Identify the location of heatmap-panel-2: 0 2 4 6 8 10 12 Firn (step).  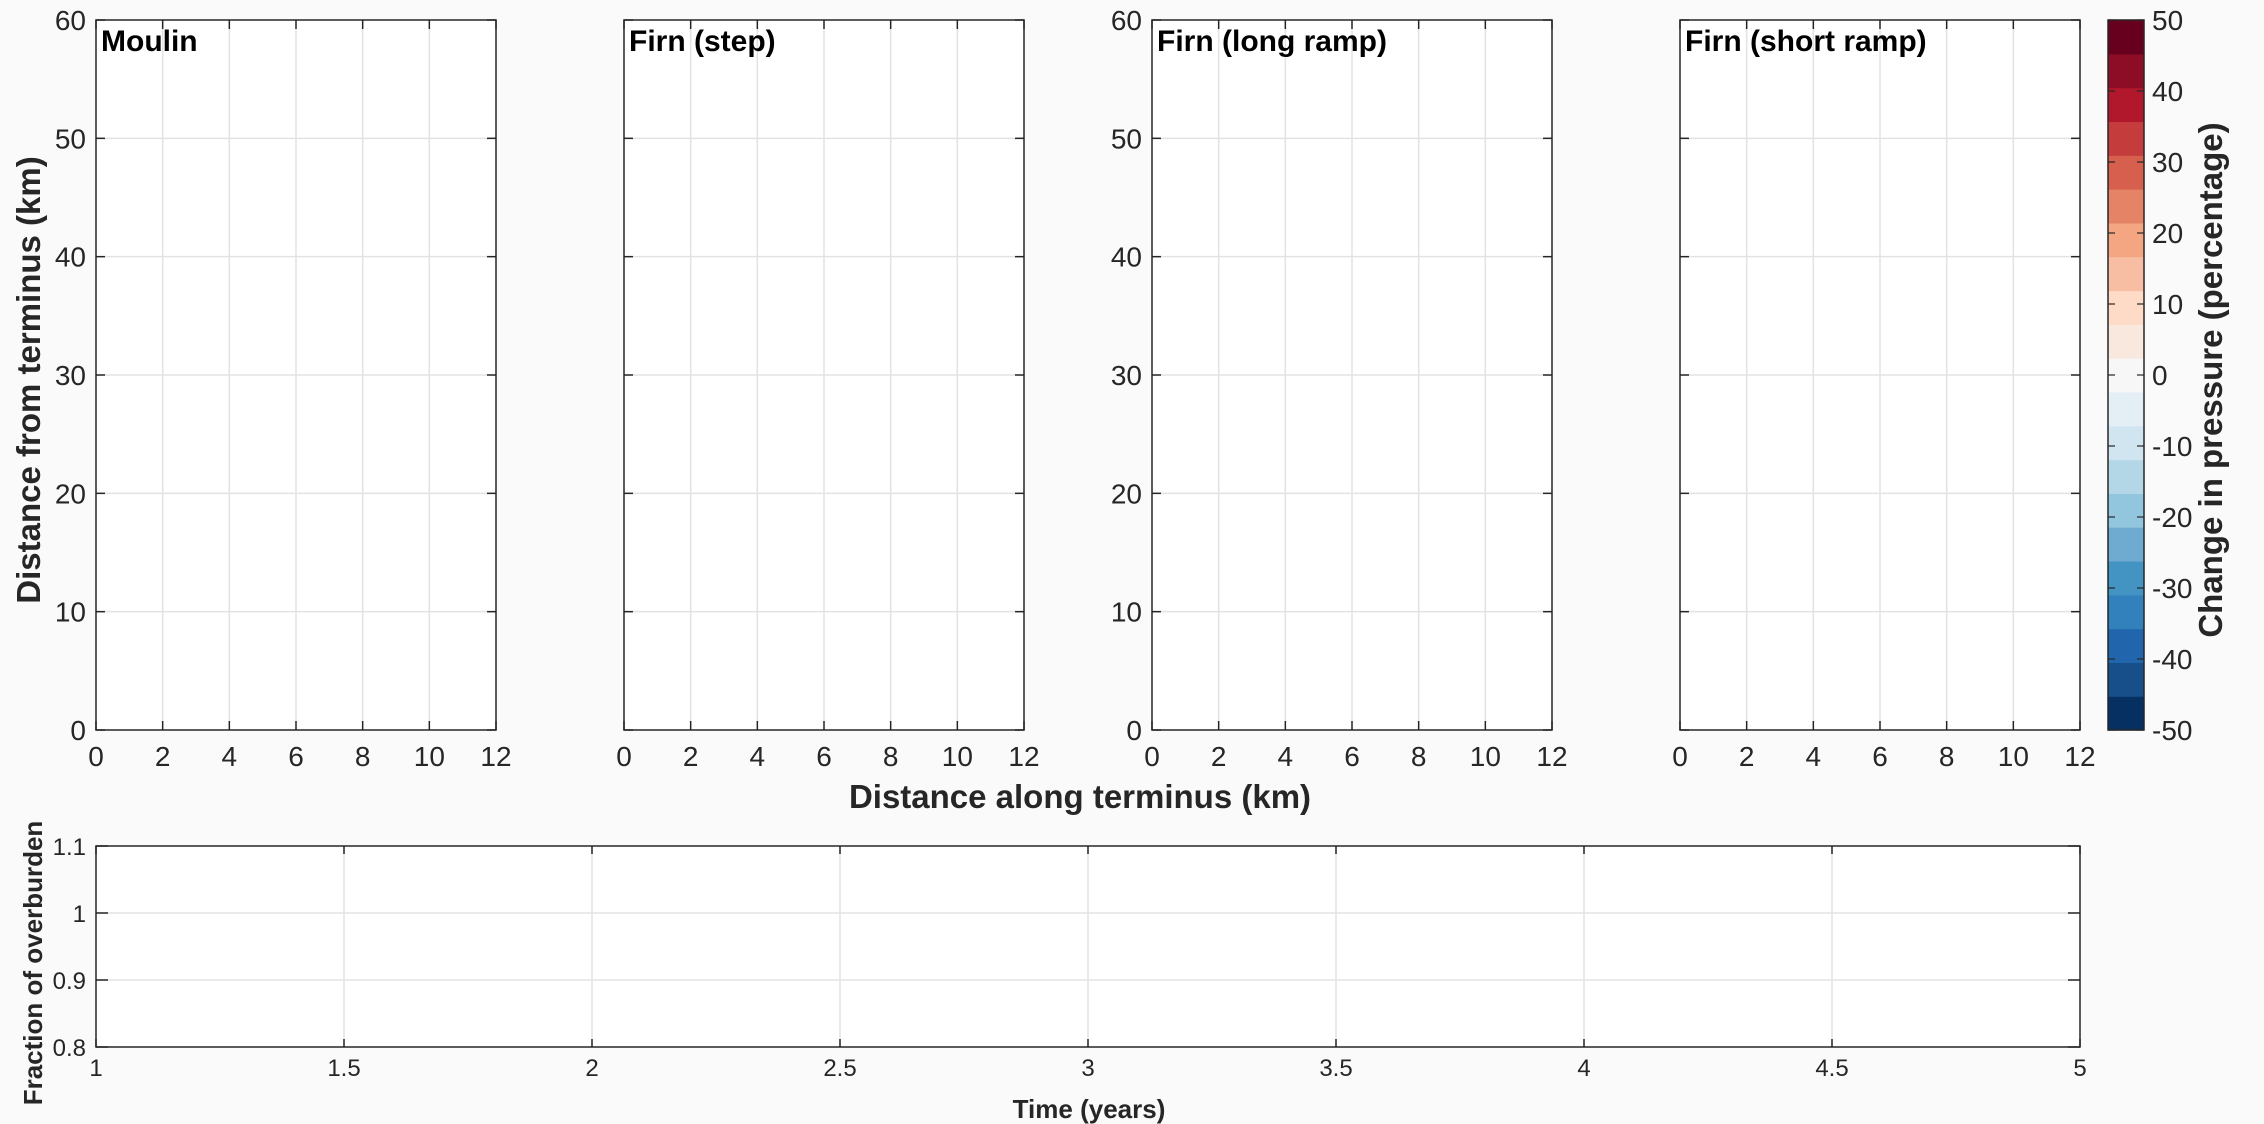
(828, 395).